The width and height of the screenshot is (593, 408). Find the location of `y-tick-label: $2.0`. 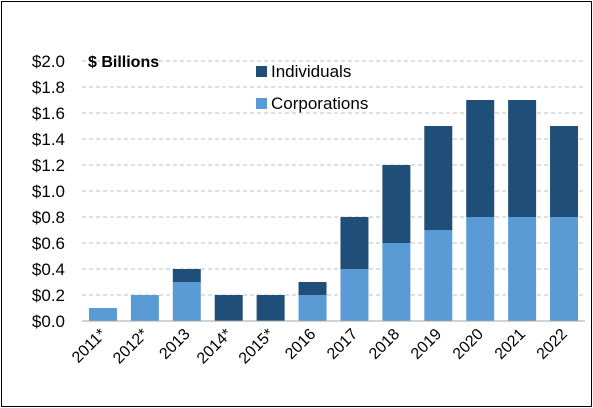

y-tick-label: $2.0 is located at coordinates (48, 61).